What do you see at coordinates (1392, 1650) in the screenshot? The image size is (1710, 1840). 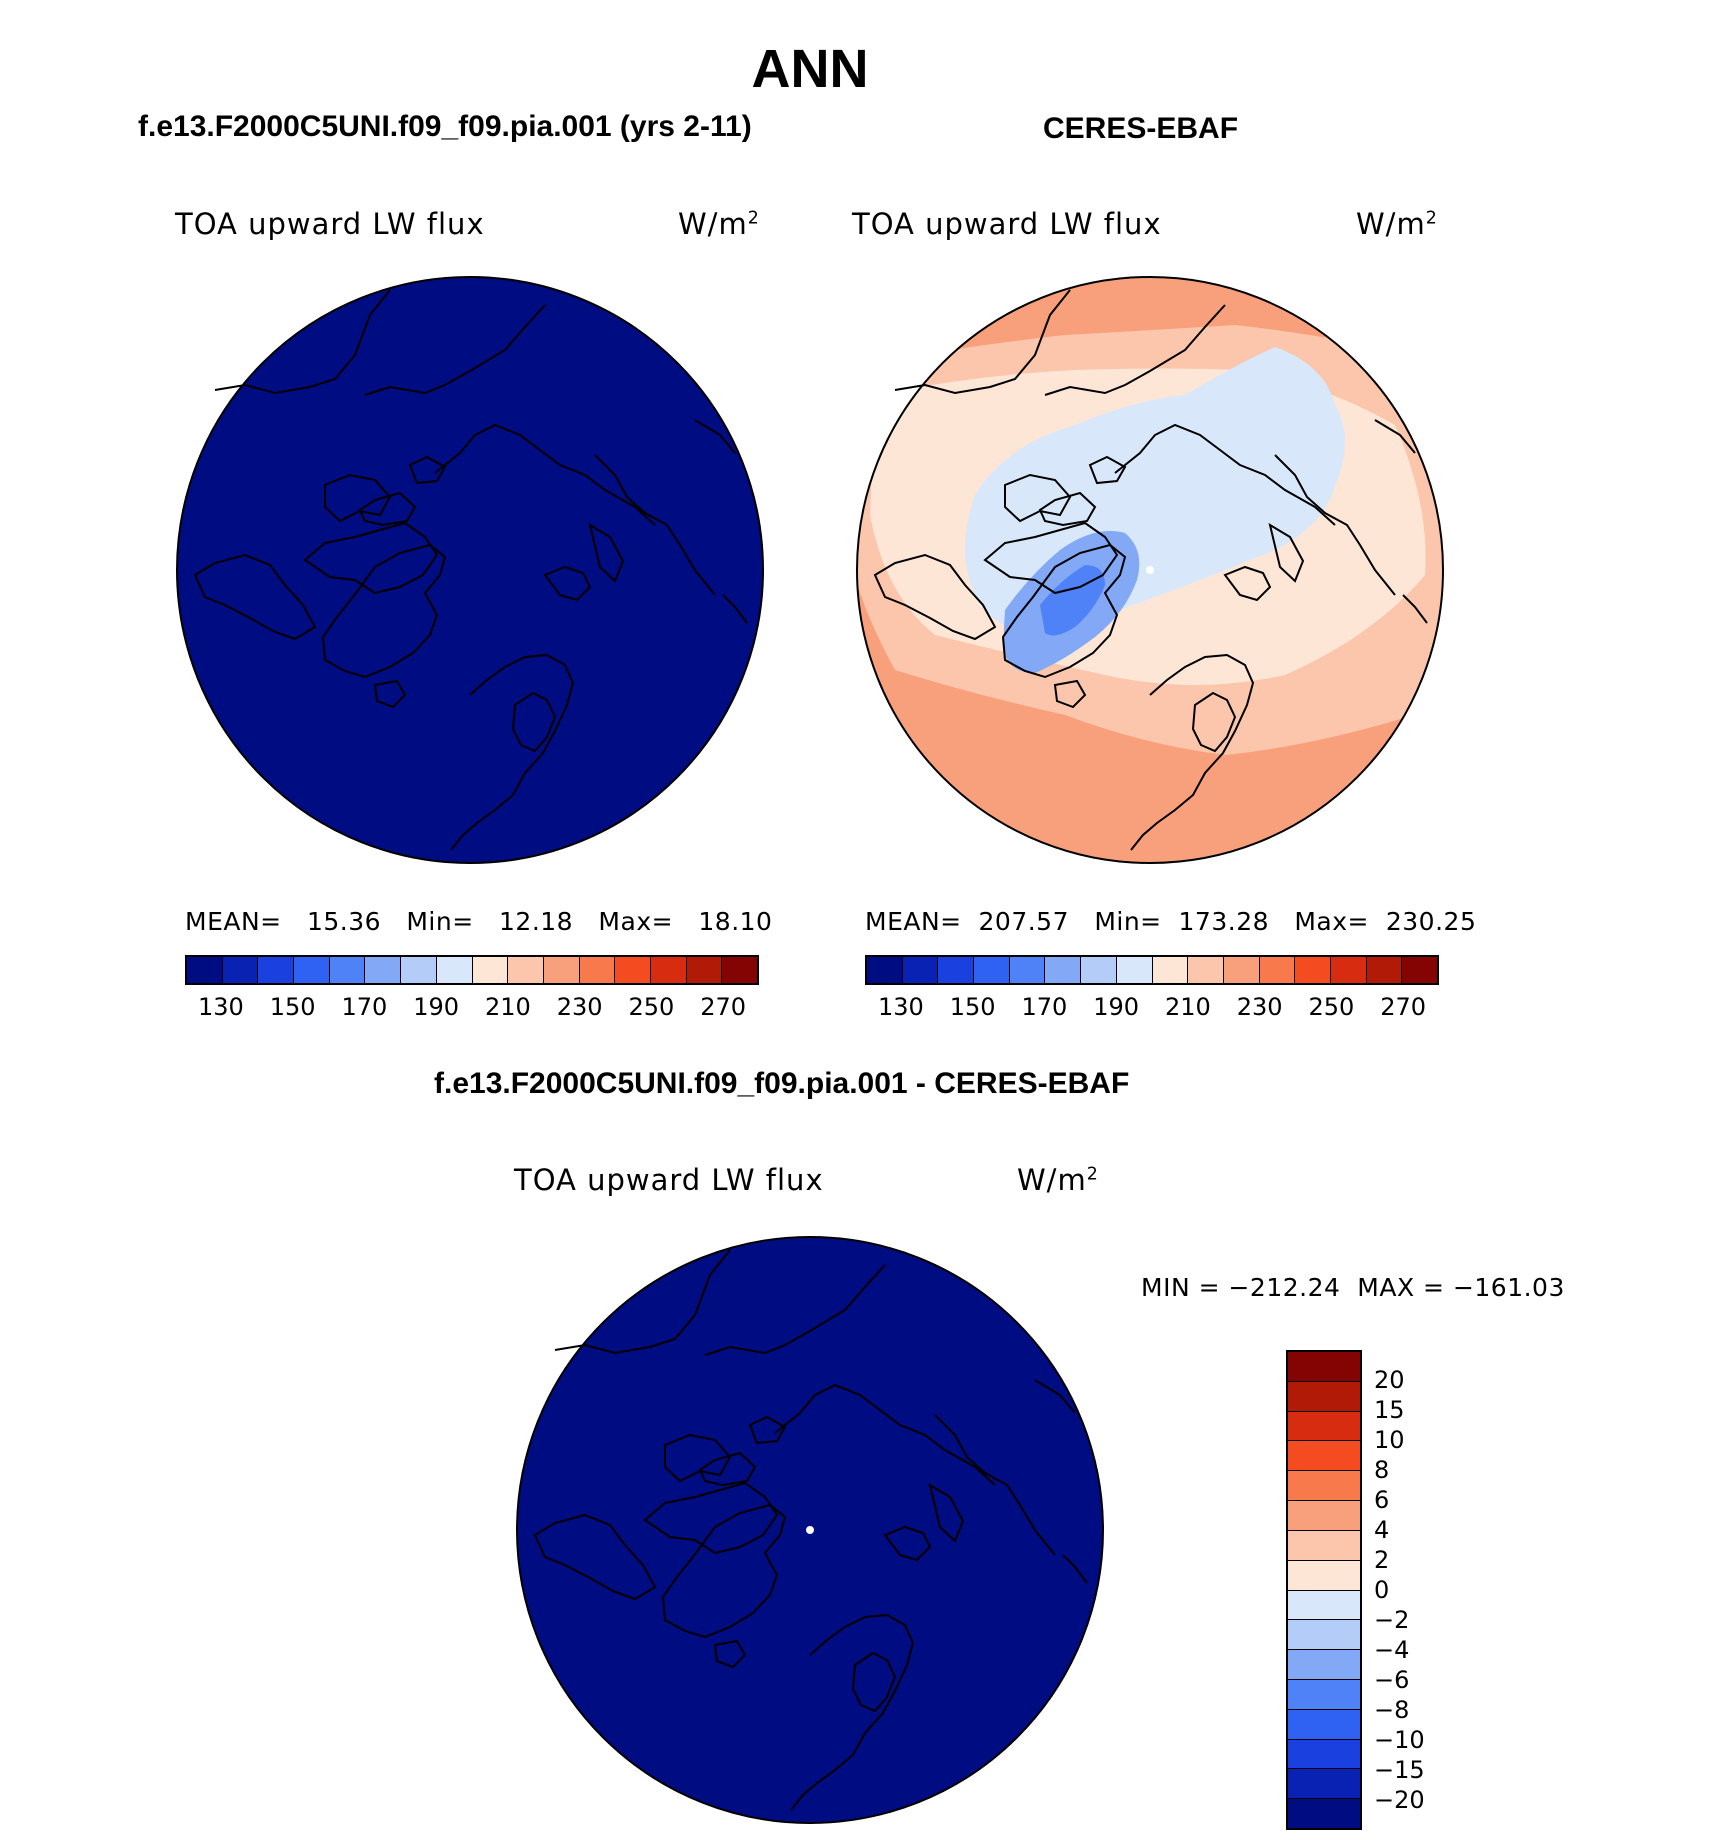 I see `colorbar-tick-label: −4` at bounding box center [1392, 1650].